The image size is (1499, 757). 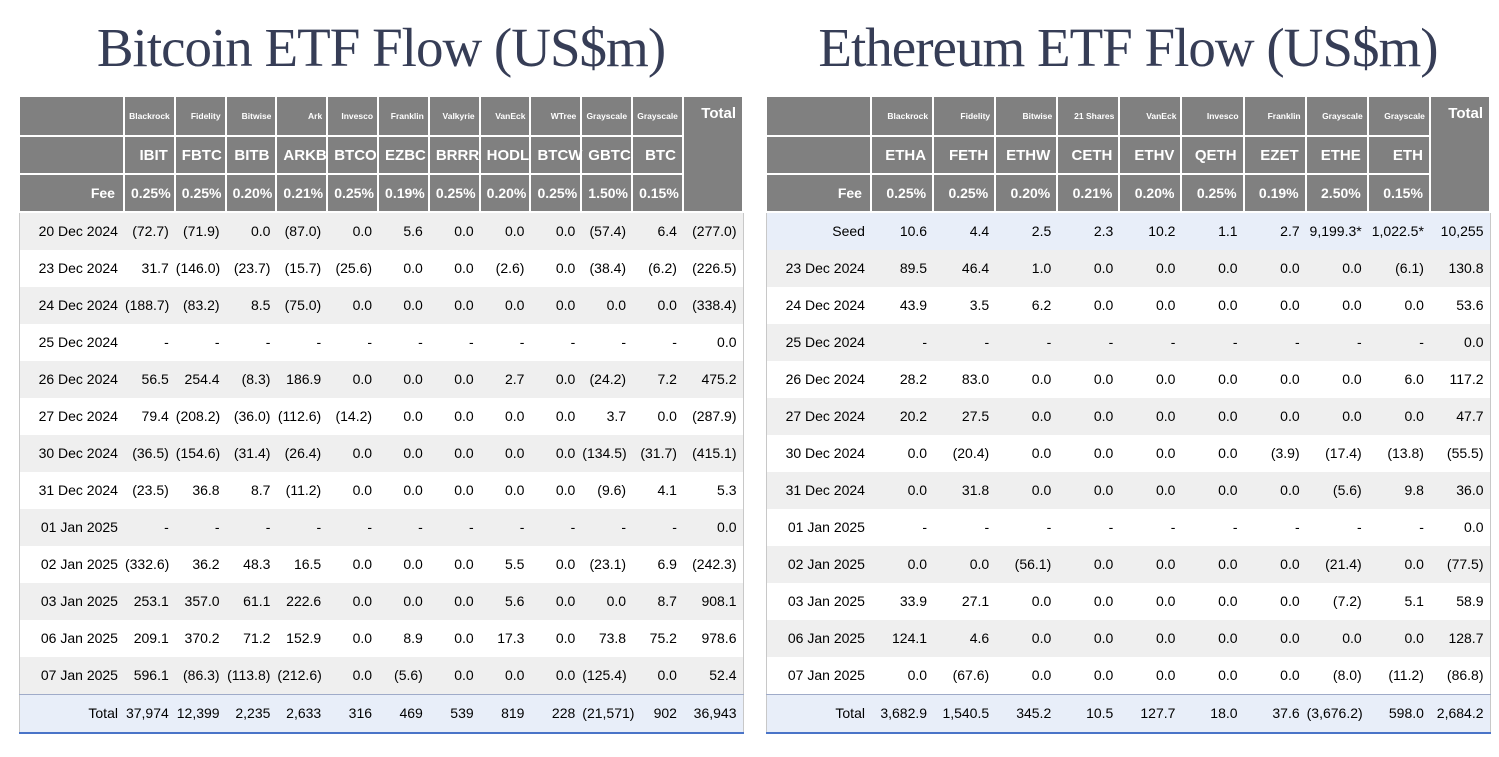 I want to click on value-cell: (31.4), so click(x=252, y=453).